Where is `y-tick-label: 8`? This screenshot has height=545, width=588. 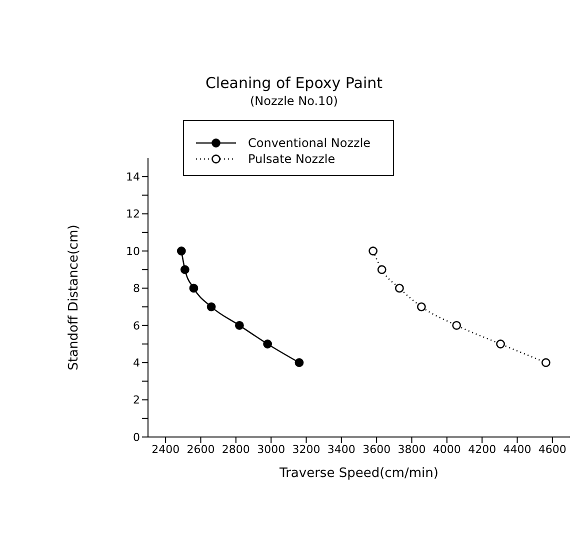
y-tick-label: 8 is located at coordinates (136, 289).